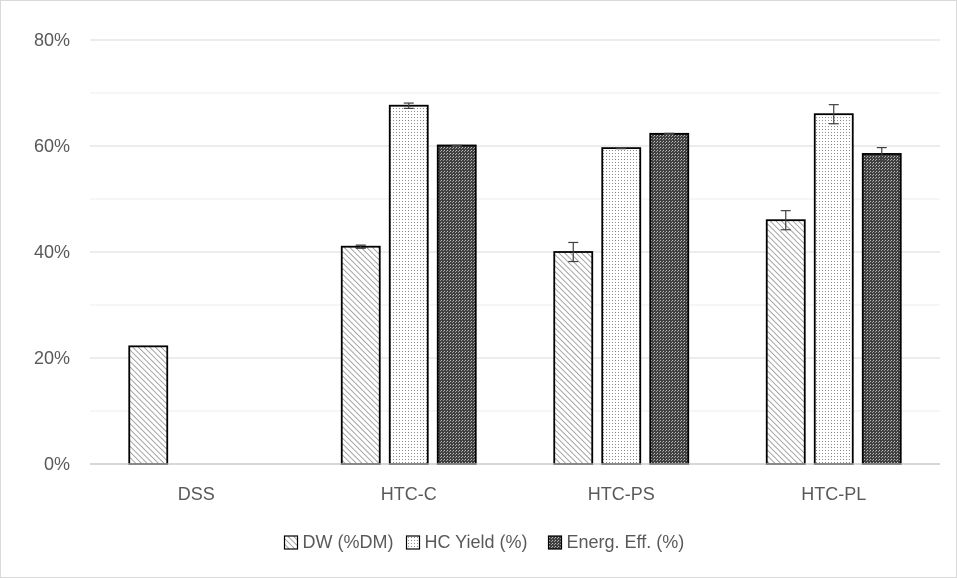 This screenshot has height=578, width=957. I want to click on category-label: HTC-PS, so click(621, 494).